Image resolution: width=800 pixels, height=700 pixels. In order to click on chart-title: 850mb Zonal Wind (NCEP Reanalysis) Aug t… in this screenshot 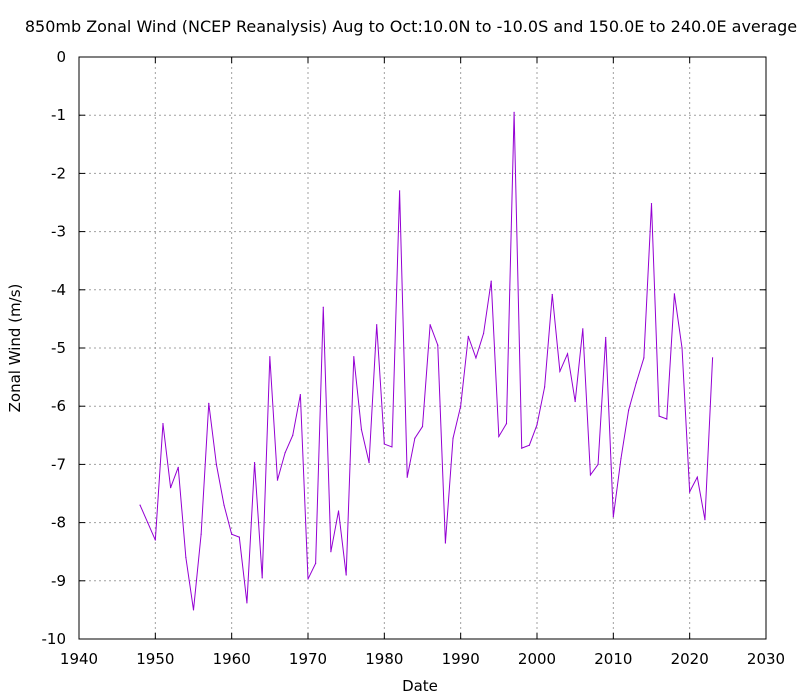, I will do `click(411, 26)`.